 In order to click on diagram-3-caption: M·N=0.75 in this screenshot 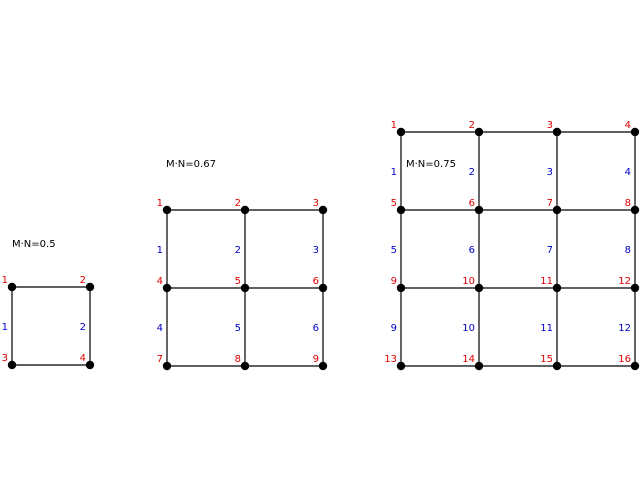, I will do `click(431, 164)`.